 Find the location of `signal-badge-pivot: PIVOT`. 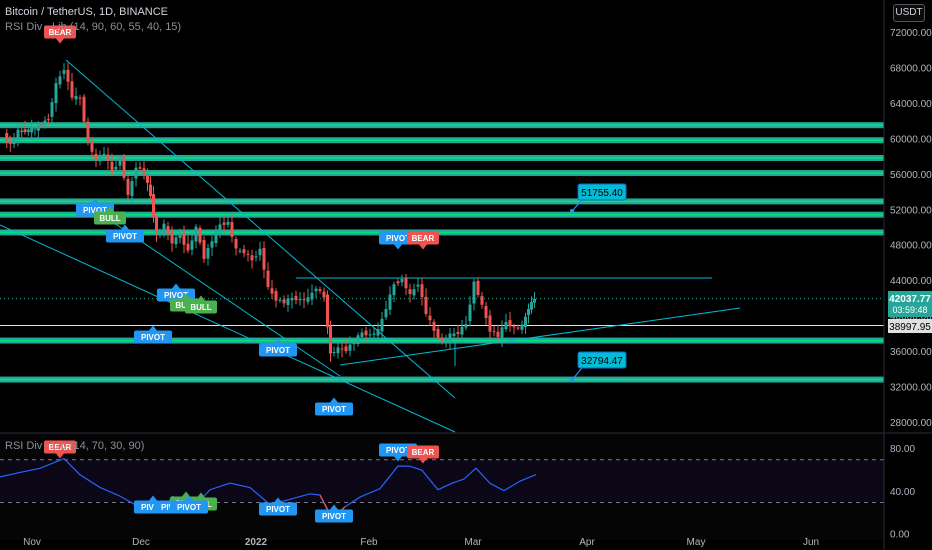

signal-badge-pivot: PIVOT is located at coordinates (125, 233).